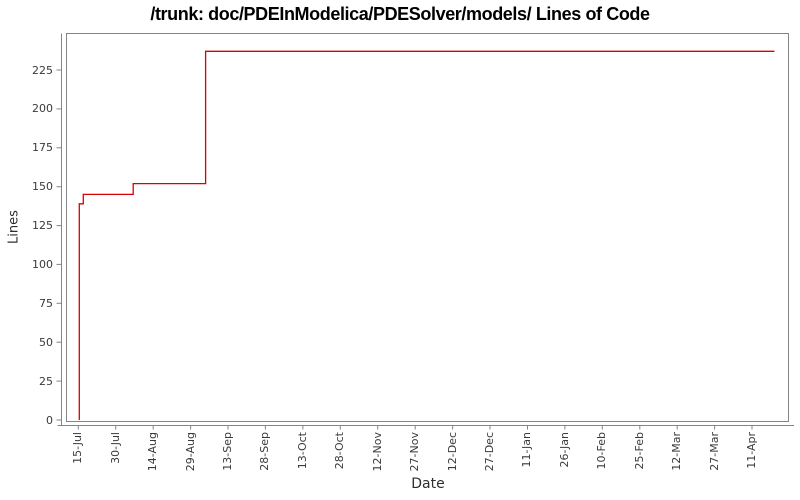 This screenshot has width=800, height=500. What do you see at coordinates (46, 381) in the screenshot?
I see `y-tick-label: 25` at bounding box center [46, 381].